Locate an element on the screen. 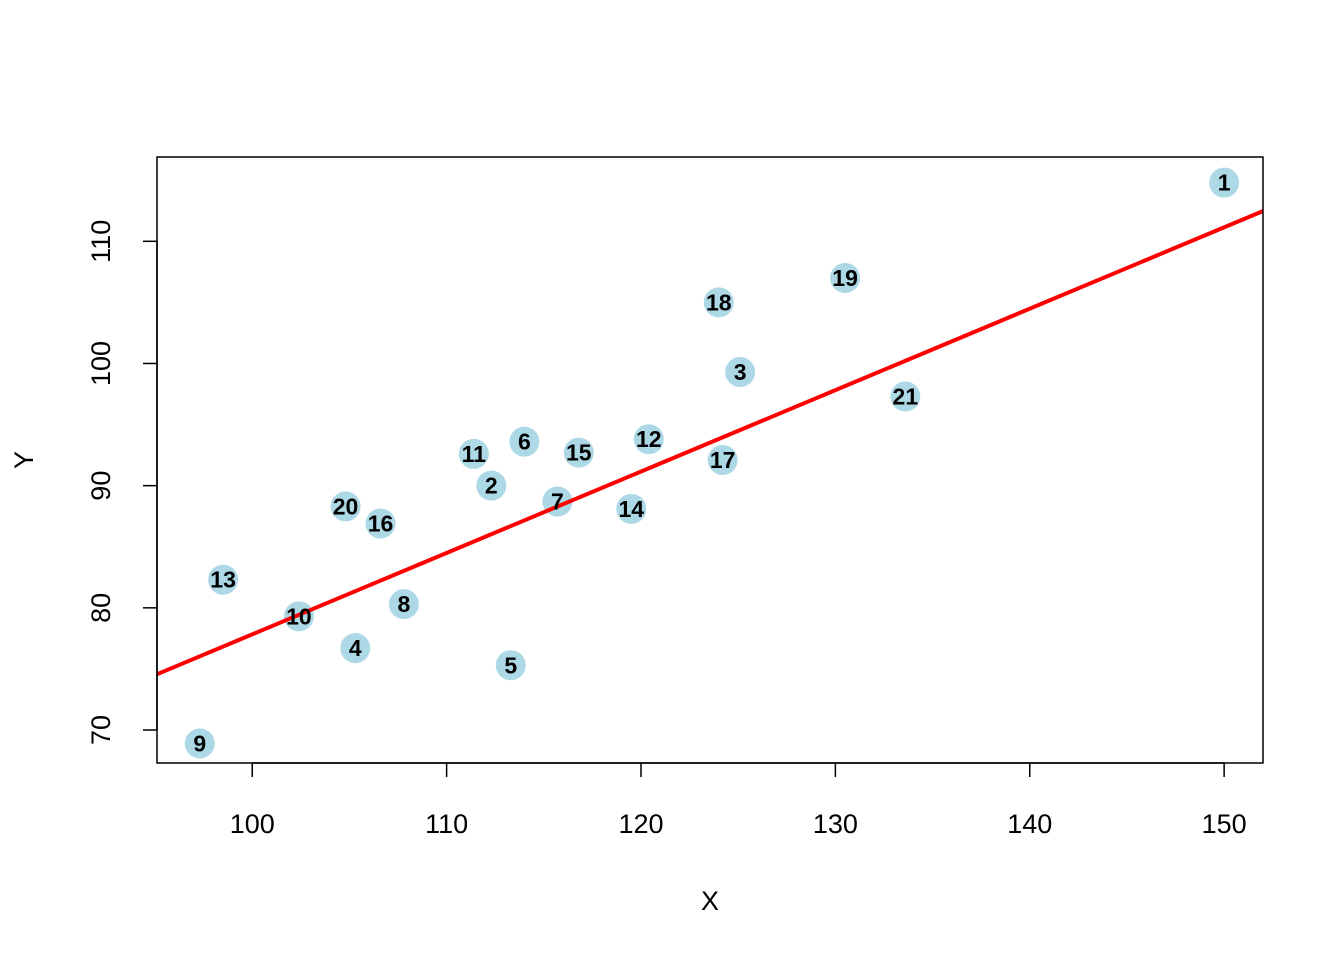  point-label-2: 2 is located at coordinates (491, 486).